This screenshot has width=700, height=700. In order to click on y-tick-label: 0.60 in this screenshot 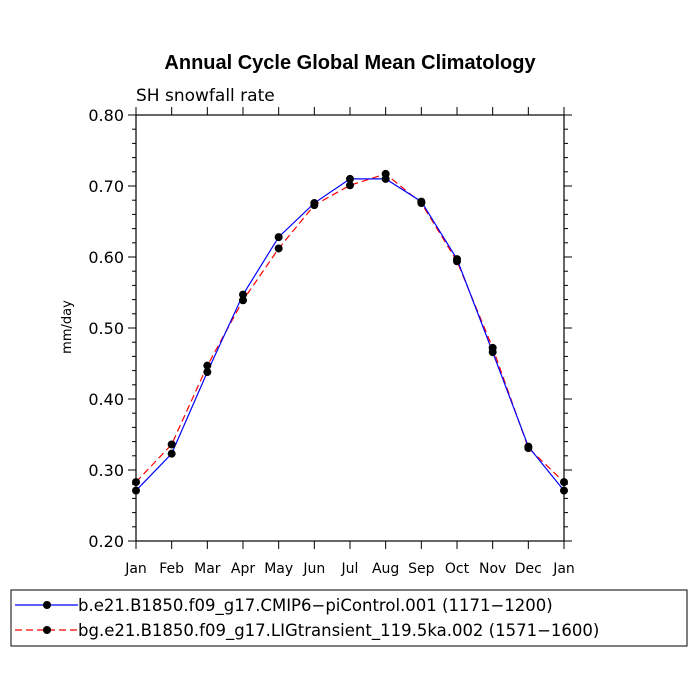, I will do `click(106, 257)`.